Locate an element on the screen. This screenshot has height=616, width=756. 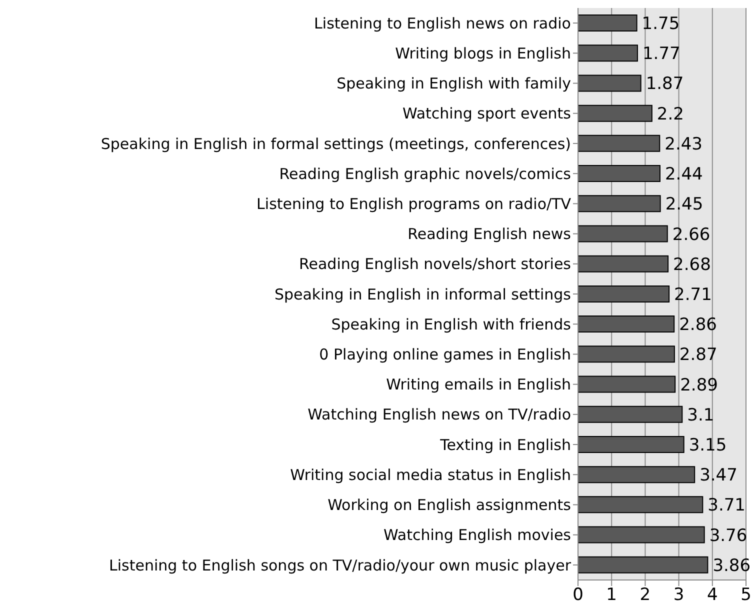
data-label: 2.68 is located at coordinates (692, 264).